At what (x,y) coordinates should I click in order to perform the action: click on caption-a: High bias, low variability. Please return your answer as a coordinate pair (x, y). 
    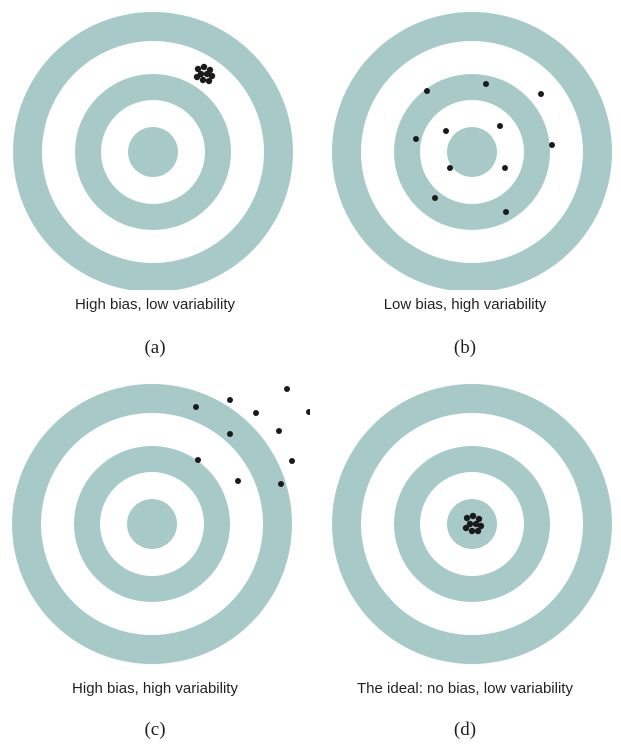
    Looking at the image, I should click on (155, 304).